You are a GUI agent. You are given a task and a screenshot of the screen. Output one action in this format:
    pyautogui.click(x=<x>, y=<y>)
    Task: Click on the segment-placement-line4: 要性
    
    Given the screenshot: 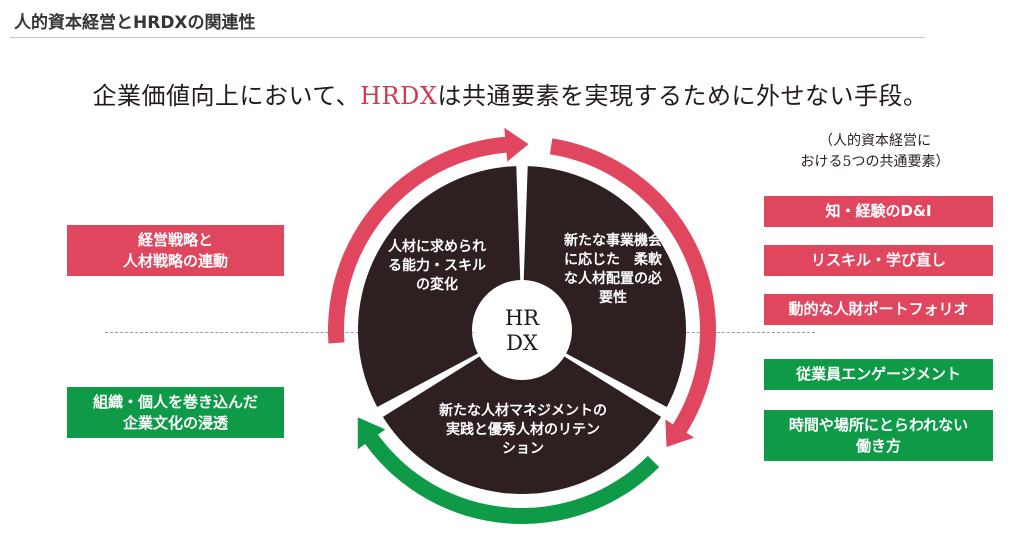 What is the action you would take?
    pyautogui.click(x=613, y=298)
    